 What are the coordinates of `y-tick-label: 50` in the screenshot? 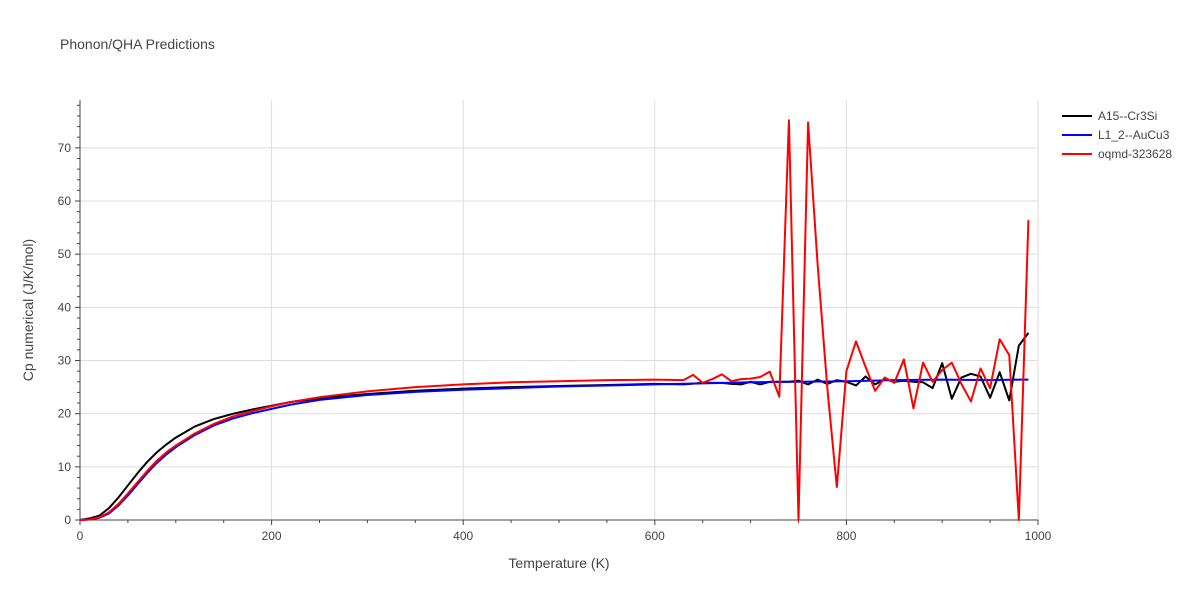 It's located at (65, 254).